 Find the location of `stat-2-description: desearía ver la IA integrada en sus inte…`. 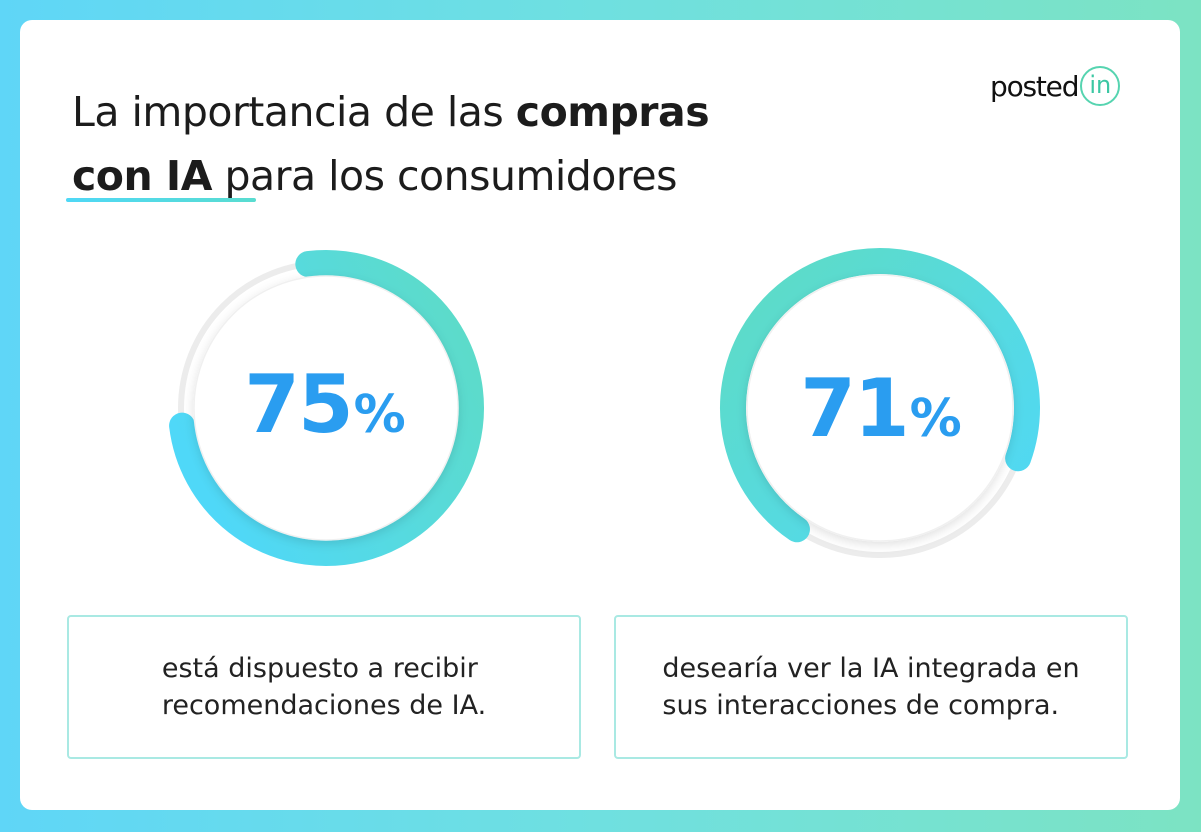

stat-2-description: desearía ver la IA integrada en sus inte… is located at coordinates (870, 687).